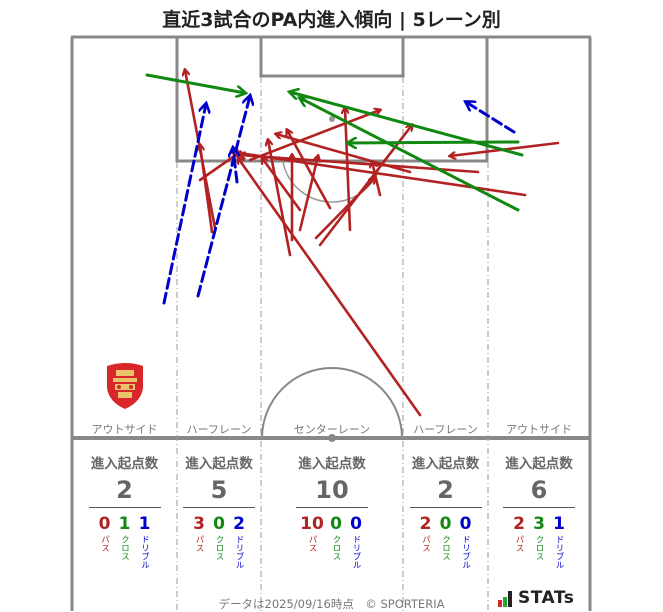 This screenshot has width=663, height=612. I want to click on stat-total: 5, so click(219, 490).